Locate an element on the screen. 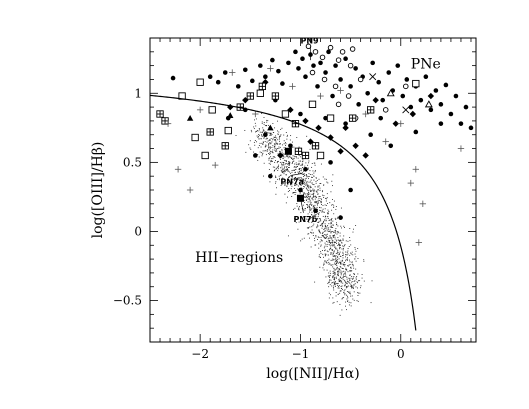 Image resolution: width=529 pixels, height=409 pixels. hii-cloud is located at coordinates (304, 214).